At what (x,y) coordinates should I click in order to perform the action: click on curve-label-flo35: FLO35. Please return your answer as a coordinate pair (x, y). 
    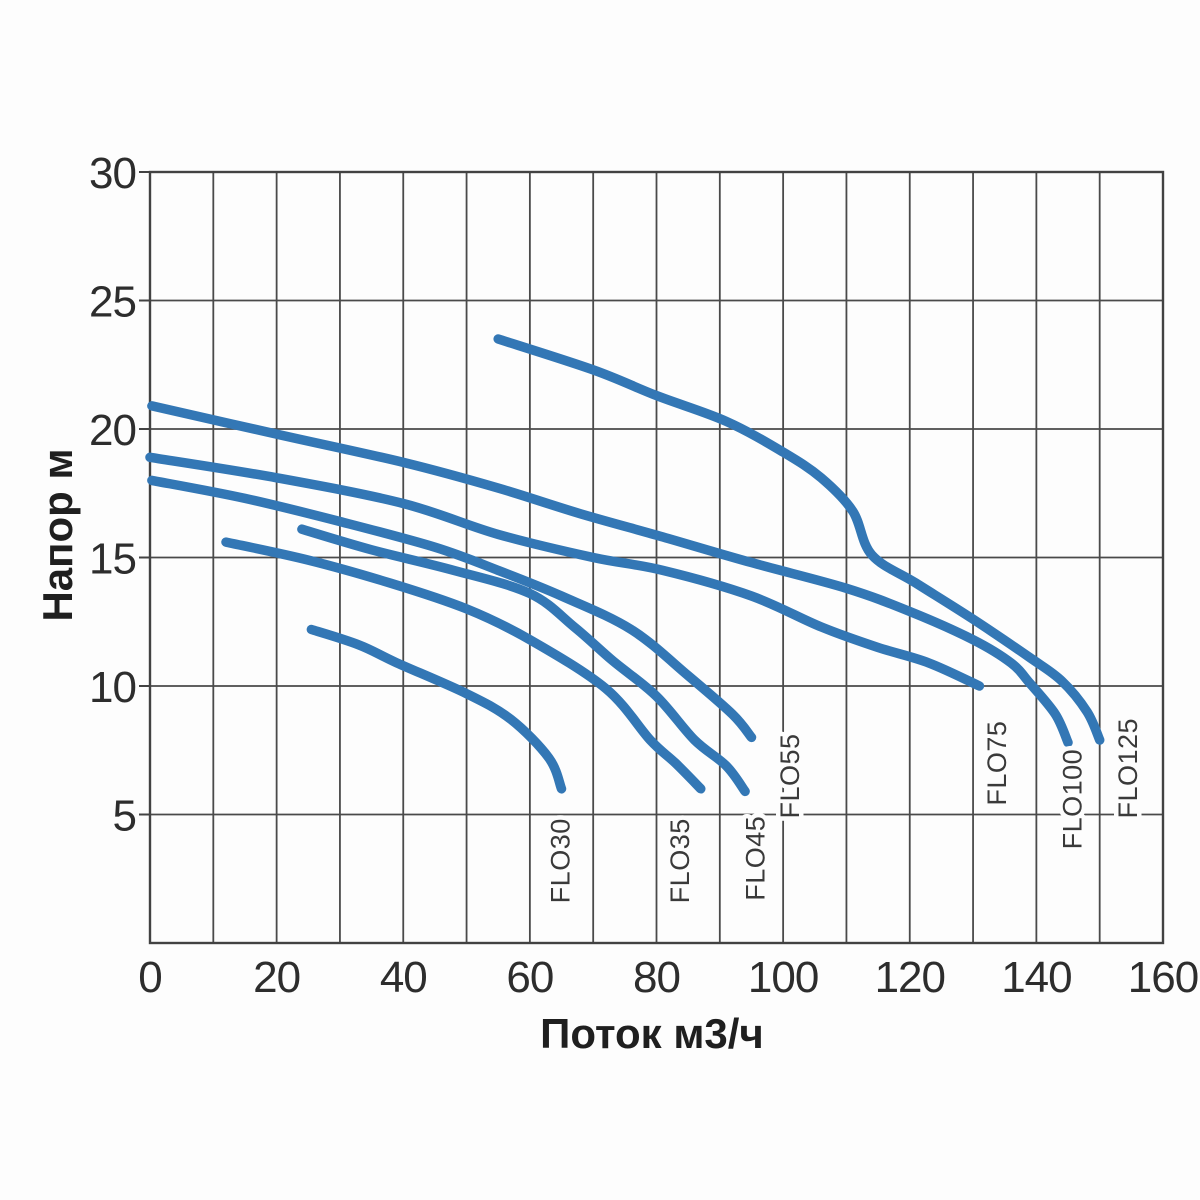
    Looking at the image, I should click on (680, 860).